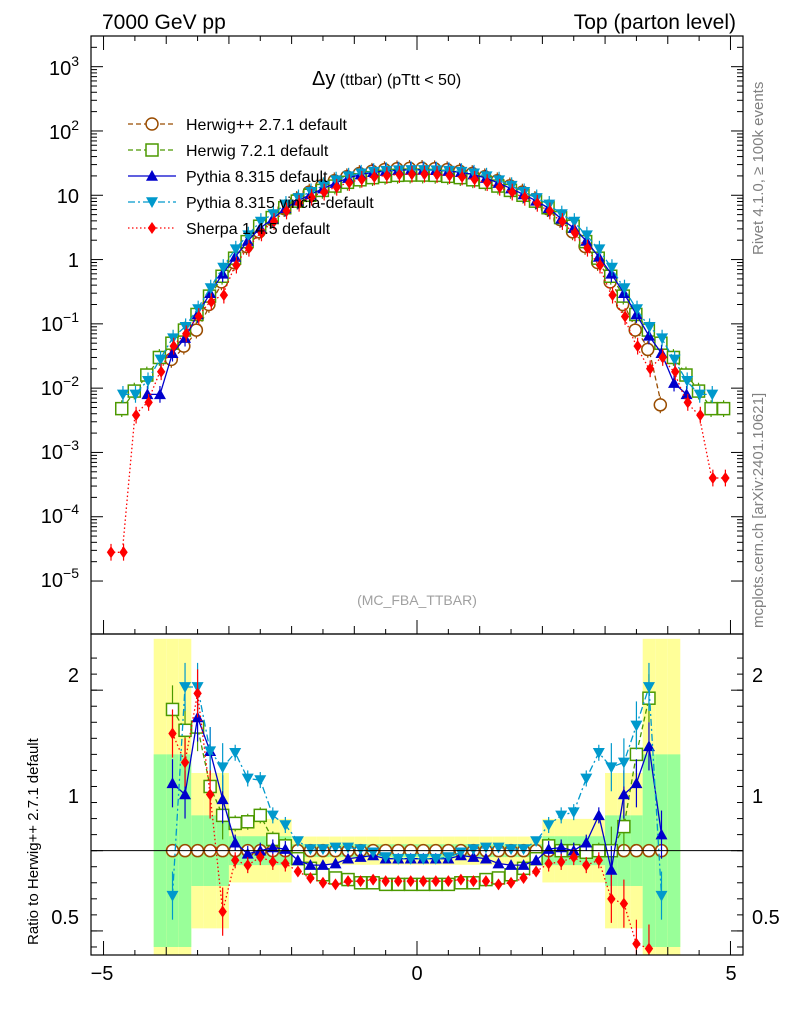  What do you see at coordinates (60, 578) in the screenshot?
I see `y-tick-label-1e-5: 10−5` at bounding box center [60, 578].